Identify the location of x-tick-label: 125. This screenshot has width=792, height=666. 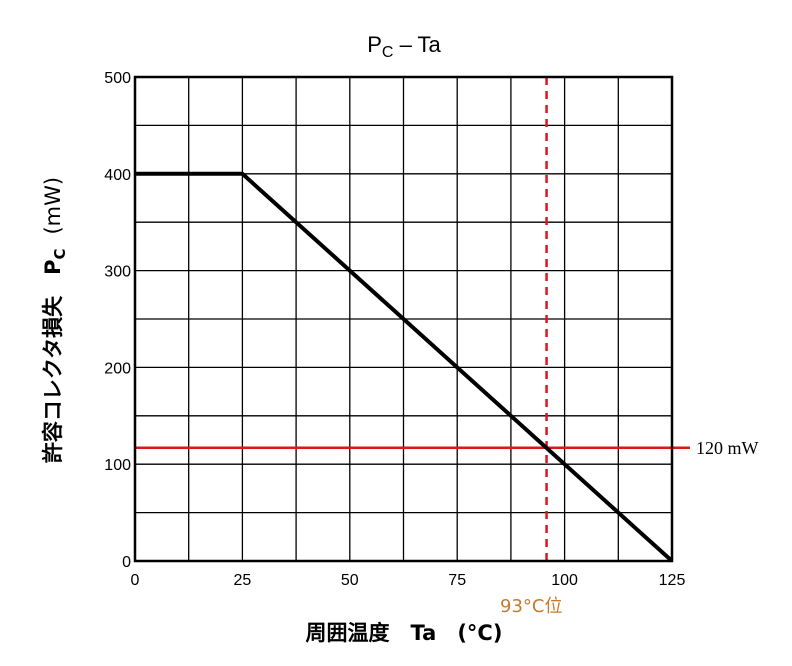
(672, 580).